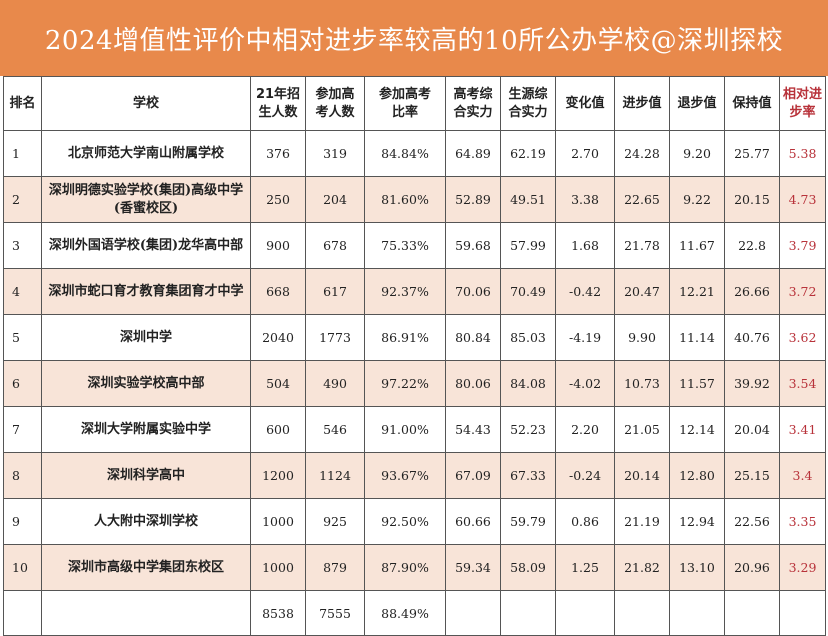 This screenshot has height=636, width=828. What do you see at coordinates (528, 245) in the screenshot?
I see `source-cell: 57.99` at bounding box center [528, 245].